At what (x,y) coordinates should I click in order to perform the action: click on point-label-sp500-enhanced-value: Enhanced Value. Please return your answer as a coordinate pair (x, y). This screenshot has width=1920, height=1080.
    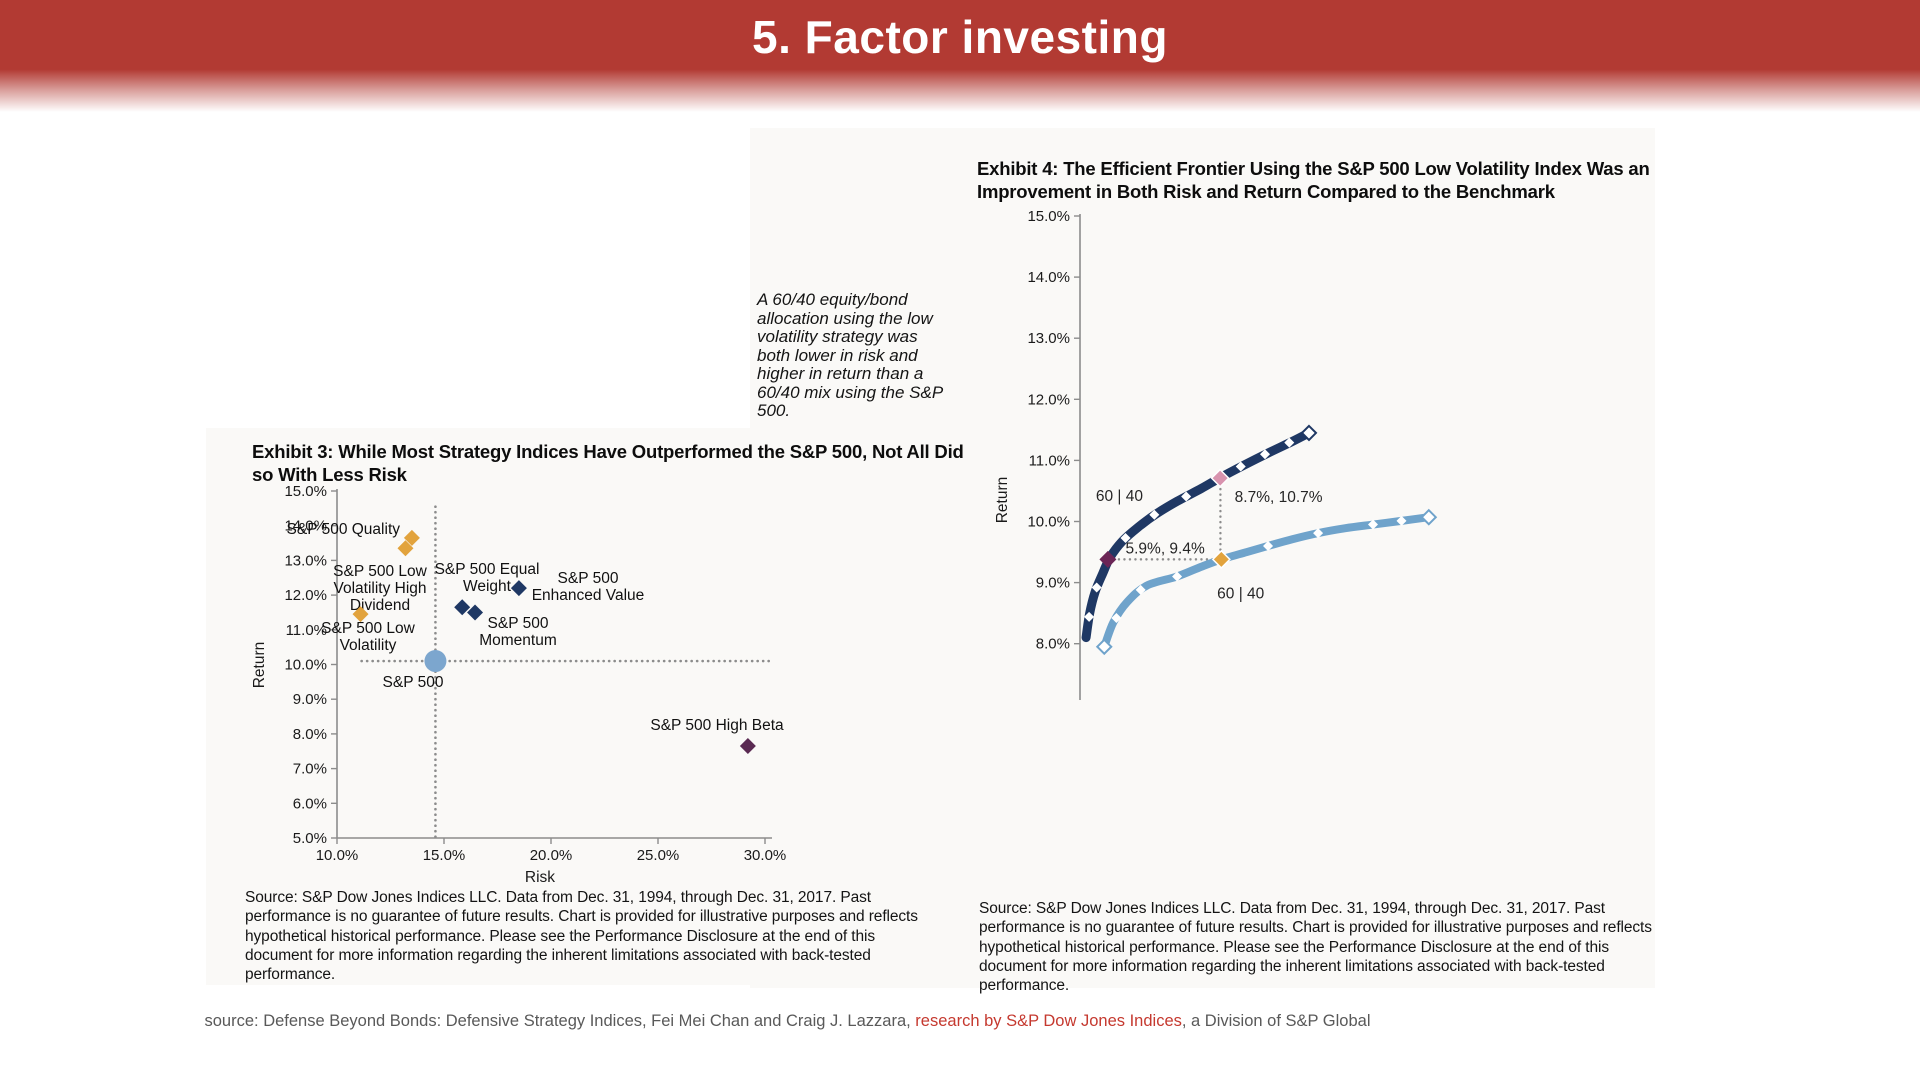
    Looking at the image, I should click on (588, 595).